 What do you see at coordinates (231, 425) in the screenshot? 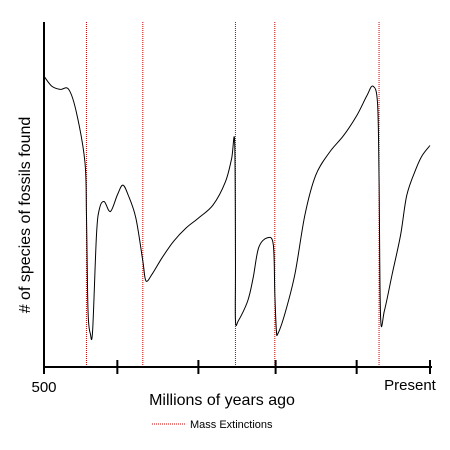
I see `legend-label: Mass Extinctions` at bounding box center [231, 425].